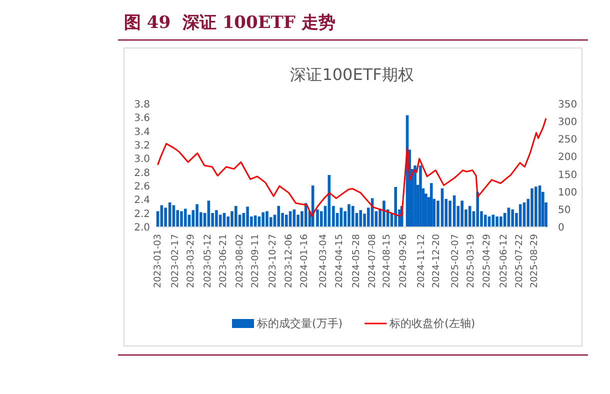  Describe the element at coordinates (288, 261) in the screenshot. I see `x-tick-label: 2023-12-06` at that location.